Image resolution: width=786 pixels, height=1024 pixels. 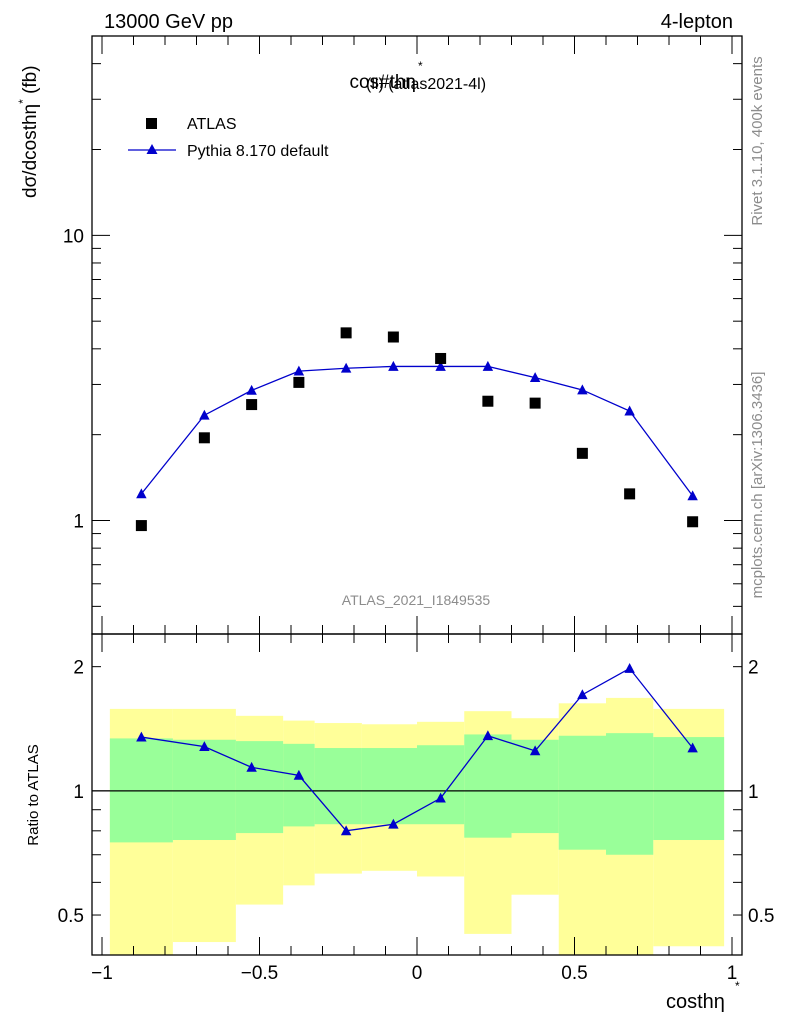 What do you see at coordinates (761, 916) in the screenshot?
I see `ratio-y-tick-label-right: 0.5` at bounding box center [761, 916].